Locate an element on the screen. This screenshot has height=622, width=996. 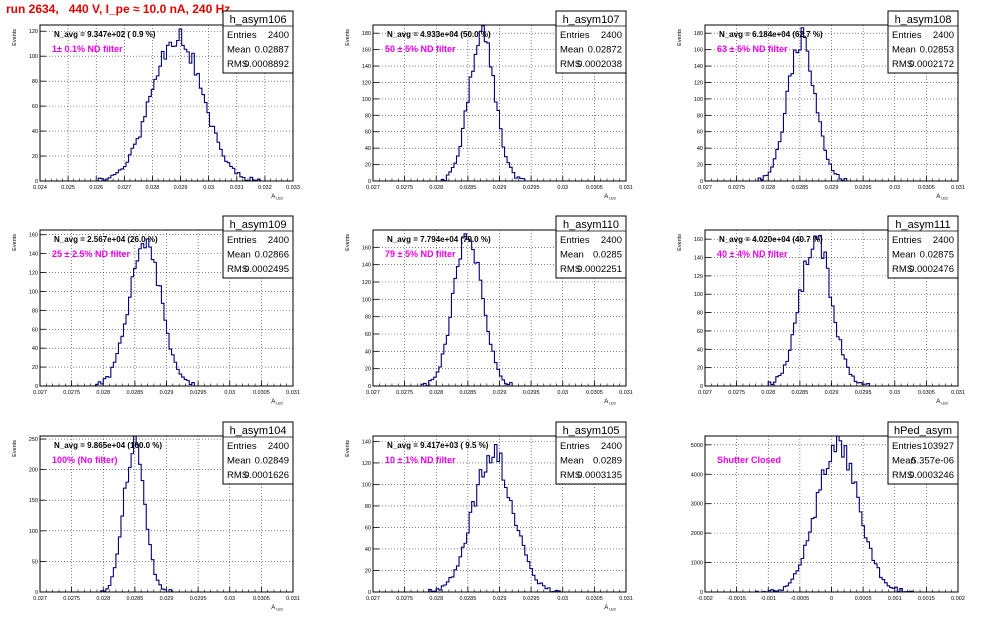
navg-label: N_avg = 2.567e+04 (26.0 %) is located at coordinates (106, 239).